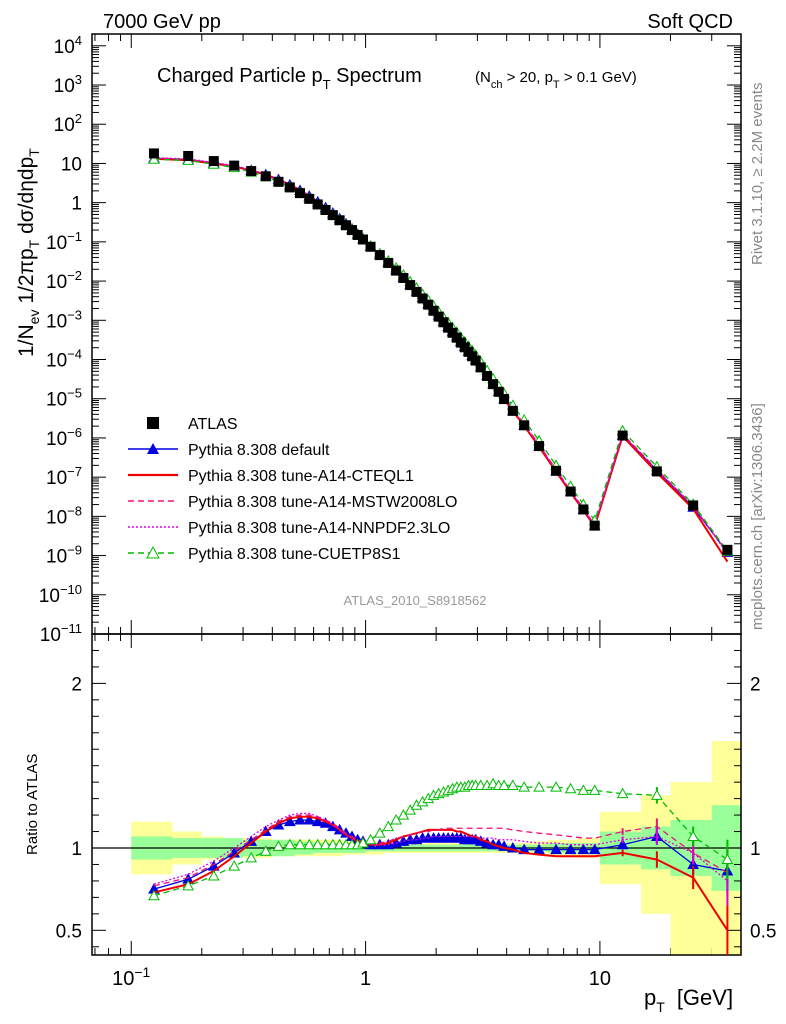 This screenshot has width=786, height=1024. What do you see at coordinates (322, 502) in the screenshot?
I see `legend-label: Pythia 8.308 tune-A14-MSTW2008LO` at bounding box center [322, 502].